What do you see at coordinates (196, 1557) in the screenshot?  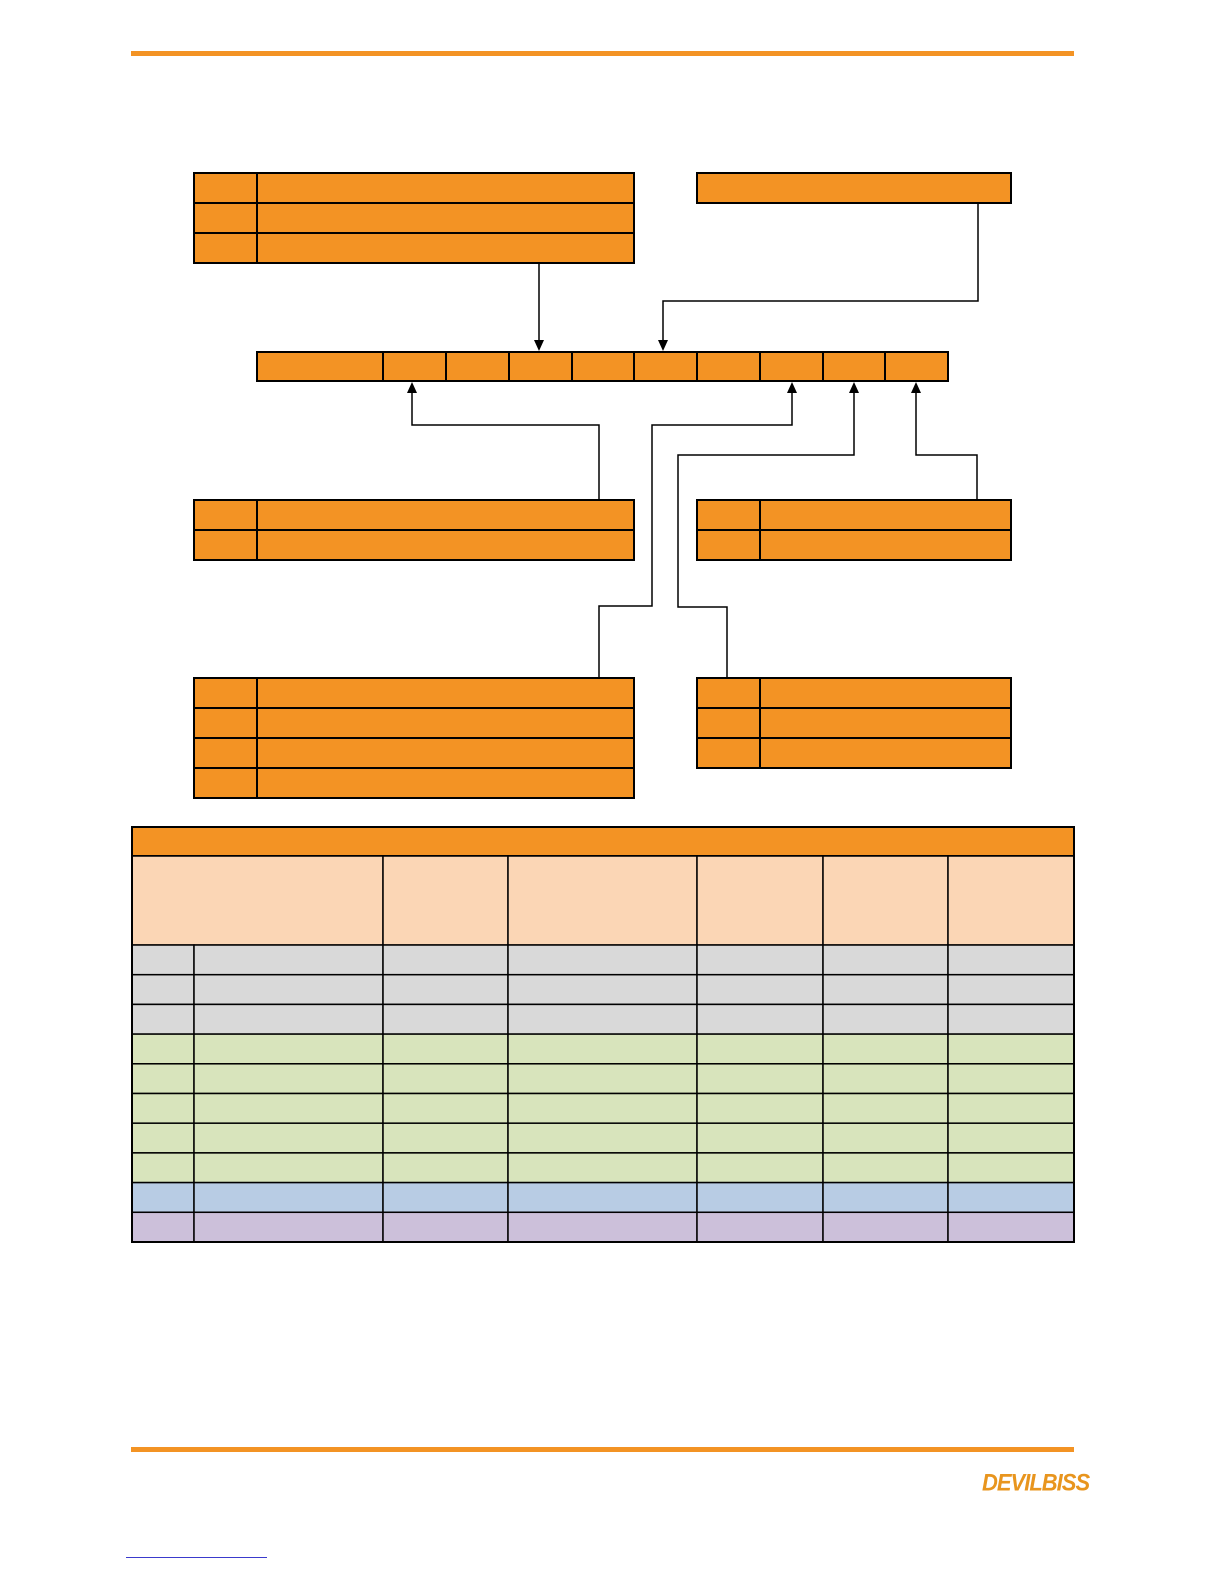 I see `footer-link` at bounding box center [196, 1557].